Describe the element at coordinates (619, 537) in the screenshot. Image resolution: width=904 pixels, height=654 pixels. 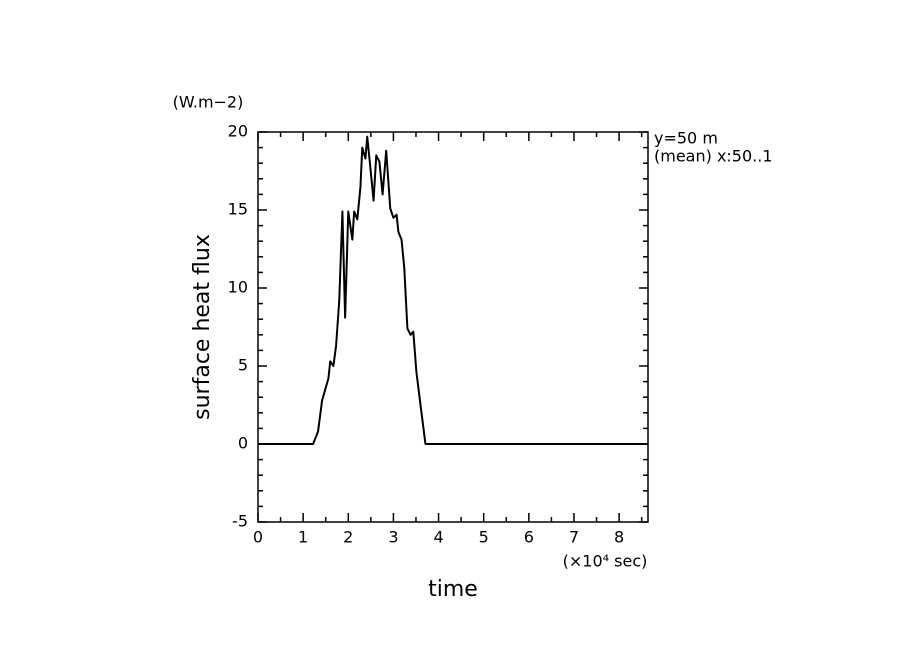
I see `x-tick-label: 8` at that location.